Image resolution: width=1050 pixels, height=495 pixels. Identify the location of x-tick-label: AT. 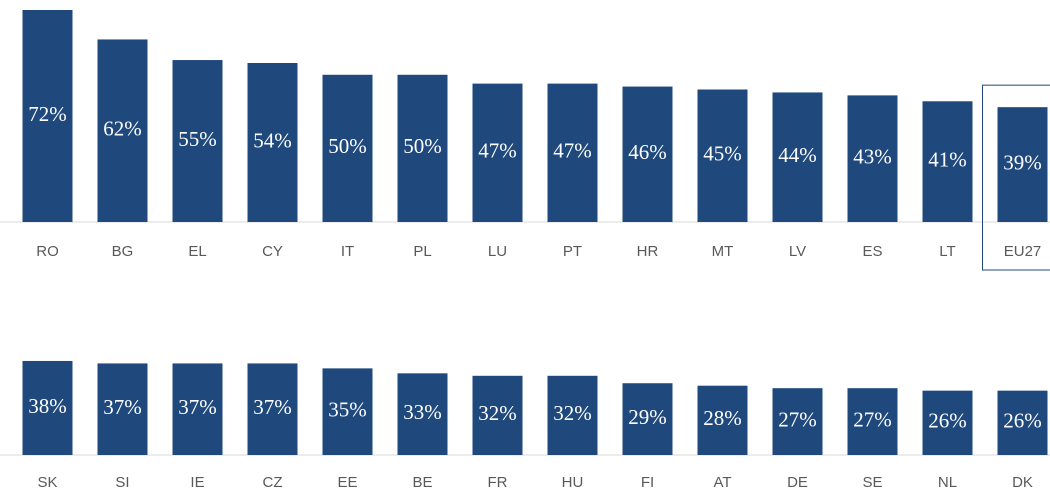
(722, 482).